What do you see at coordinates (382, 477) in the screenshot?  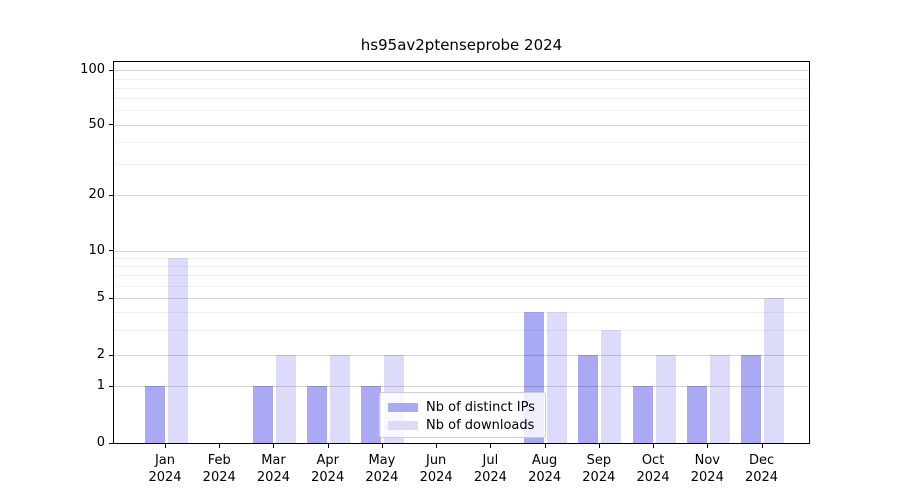 I see `x-tick-year-may: 2024` at bounding box center [382, 477].